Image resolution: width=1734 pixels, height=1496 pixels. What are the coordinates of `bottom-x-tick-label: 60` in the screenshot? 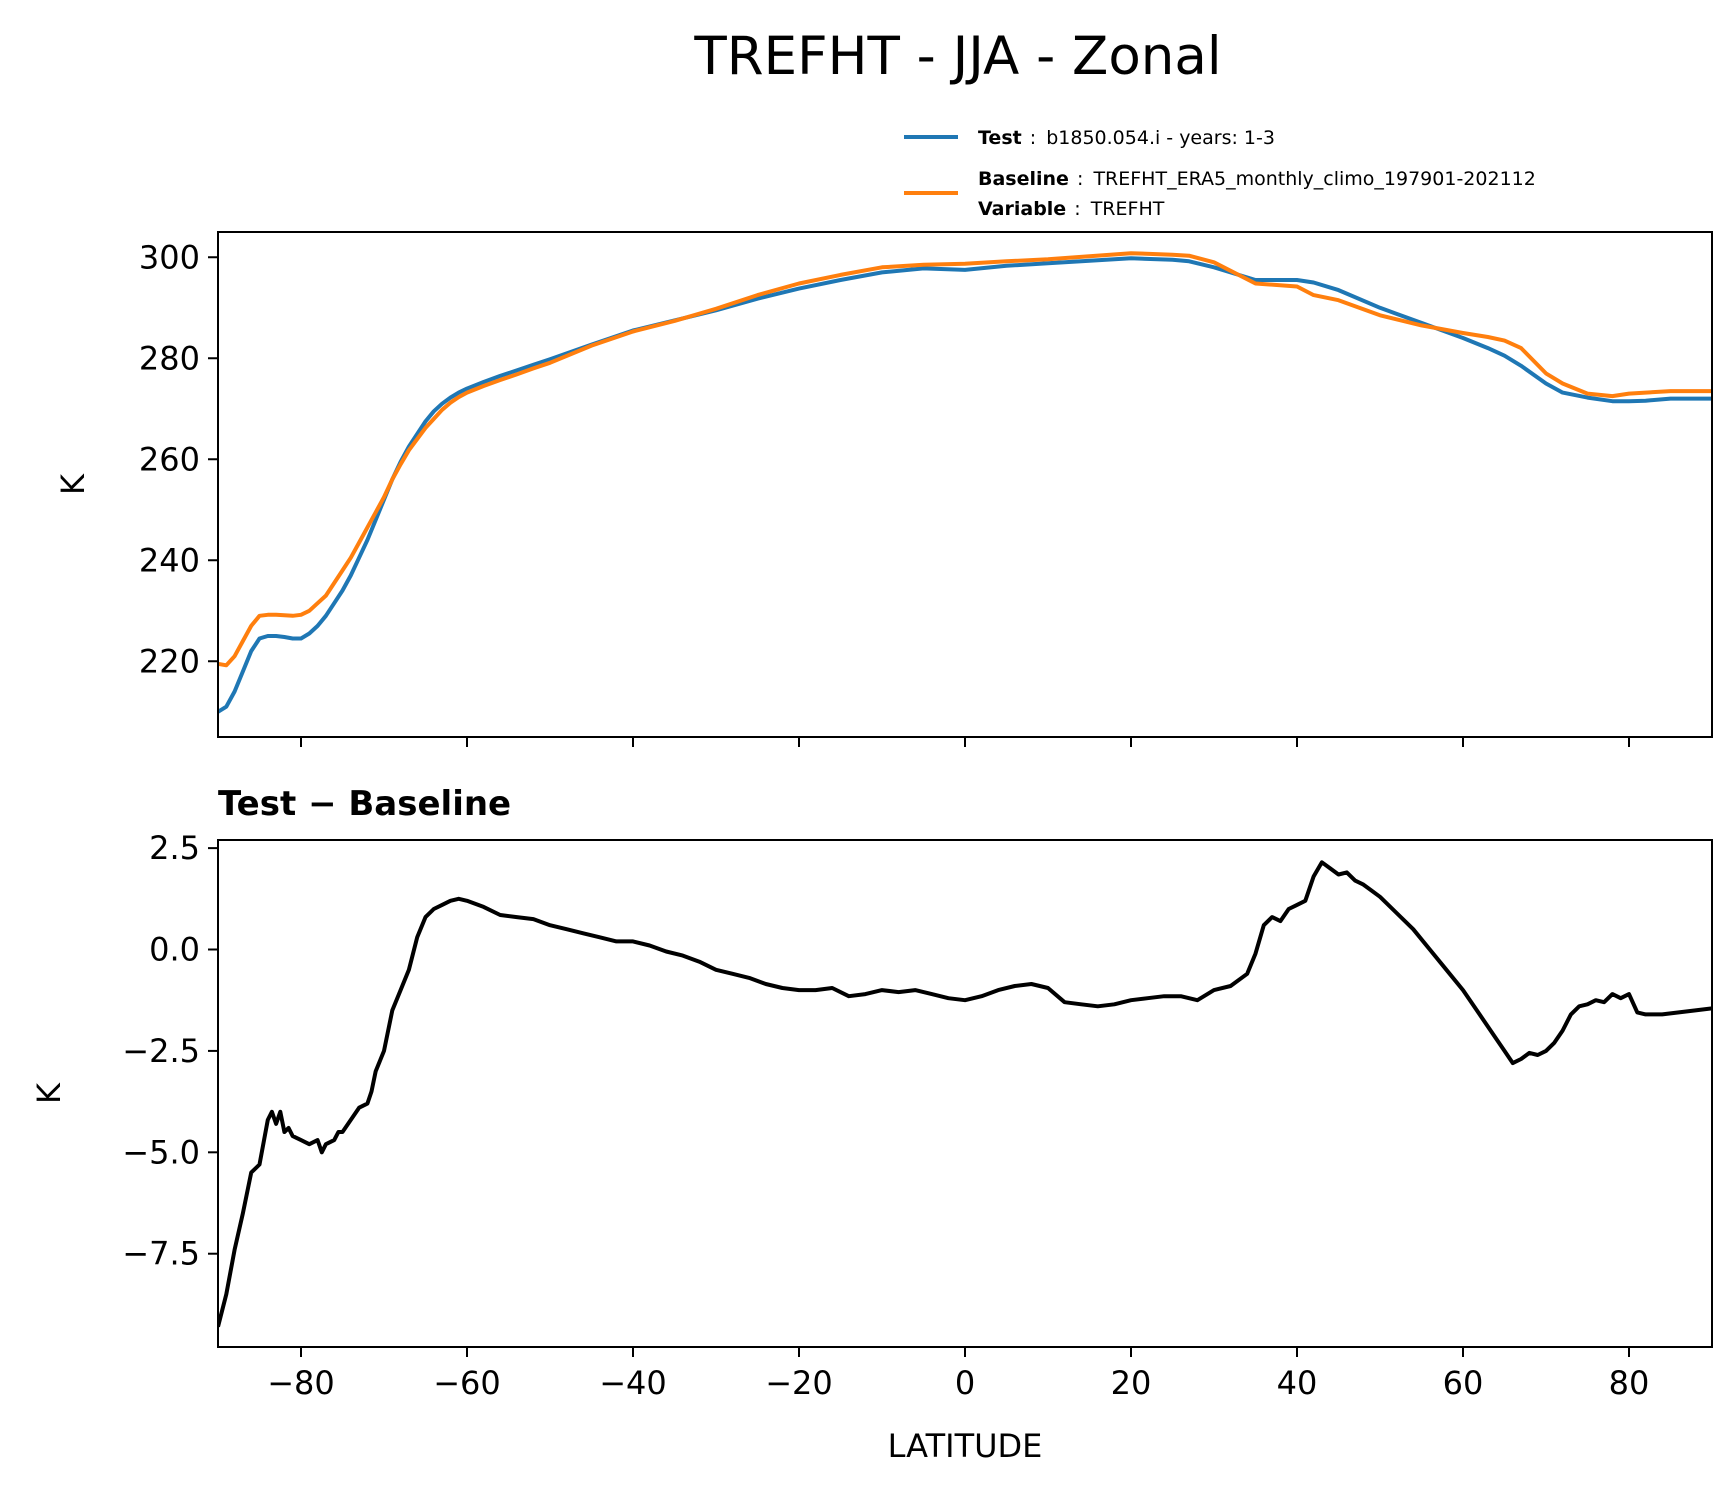 It's located at (1463, 1383).